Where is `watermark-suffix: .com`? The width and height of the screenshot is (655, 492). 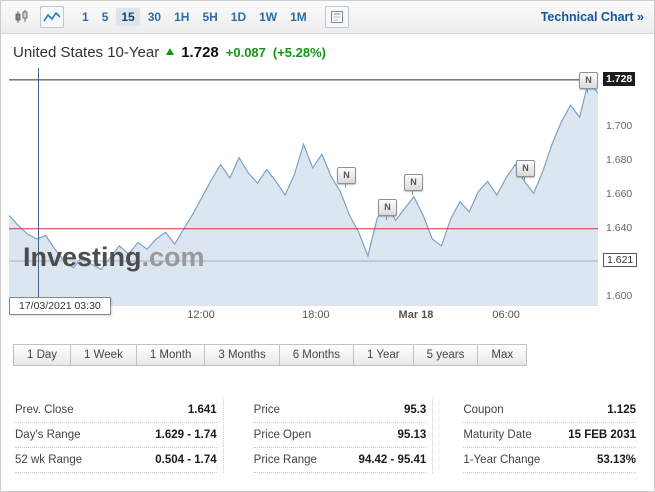
watermark-suffix: .com is located at coordinates (173, 257).